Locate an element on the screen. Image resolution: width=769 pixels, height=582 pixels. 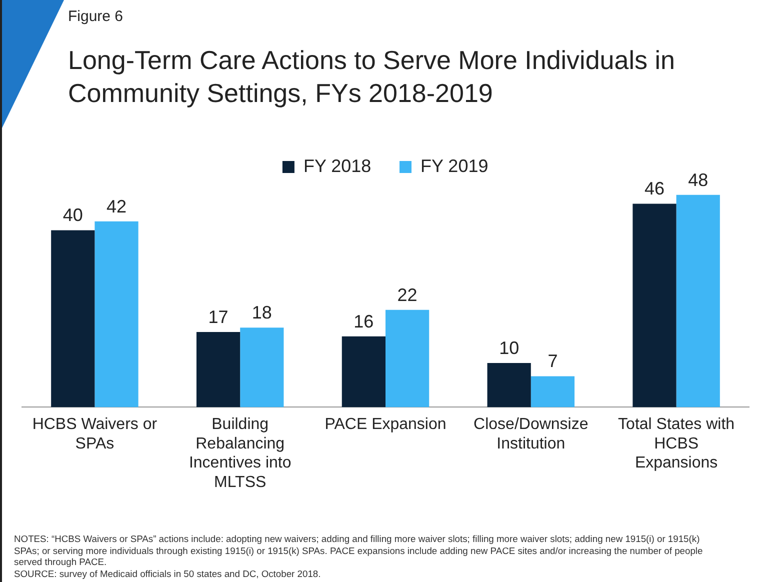
data-label: 16 is located at coordinates (364, 321).